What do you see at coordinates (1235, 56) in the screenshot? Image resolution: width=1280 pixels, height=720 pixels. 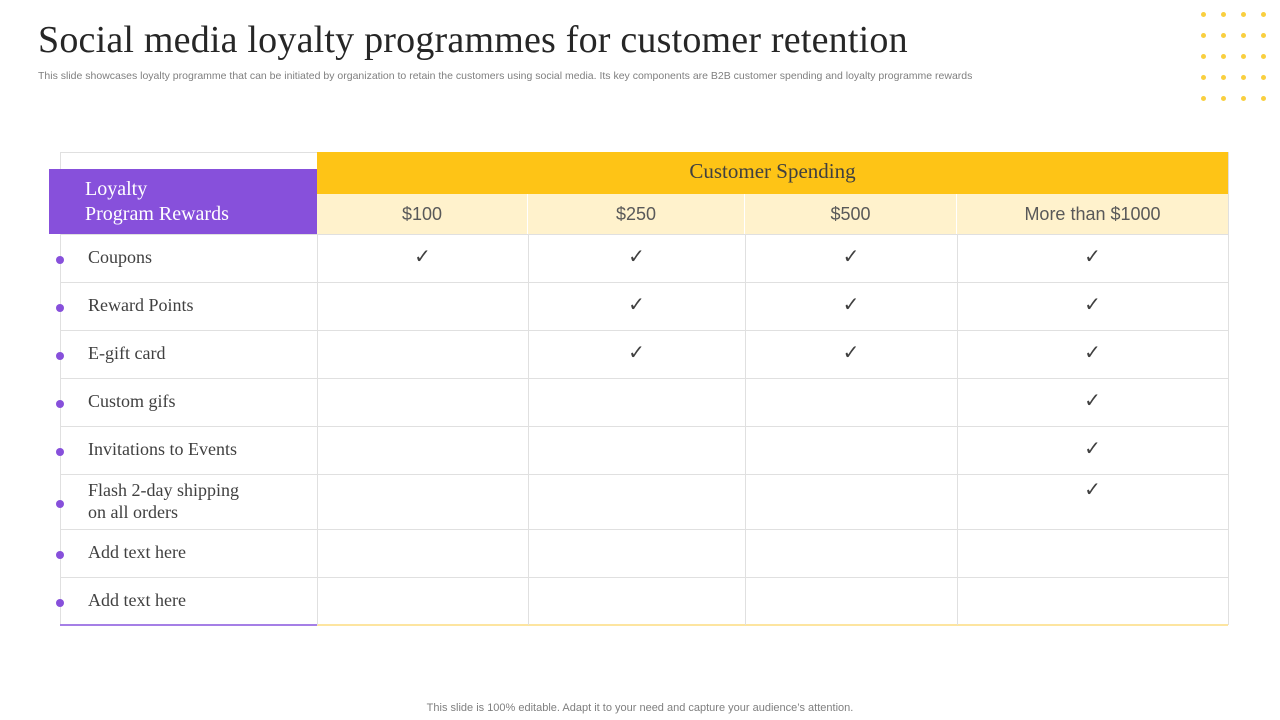 I see `decorative-dot-grid` at bounding box center [1235, 56].